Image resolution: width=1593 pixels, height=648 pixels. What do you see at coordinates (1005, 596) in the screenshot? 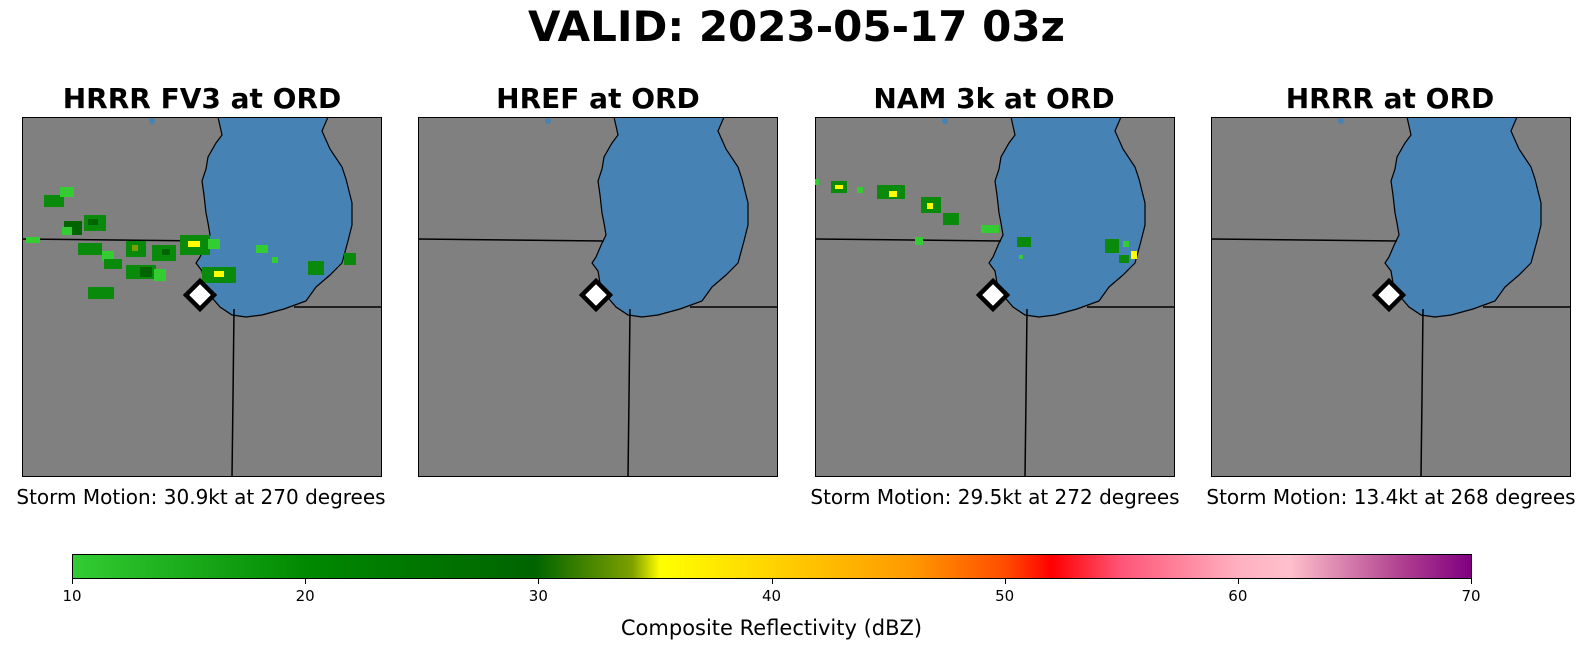
I see `colorbar-tick-label: 50` at bounding box center [1005, 596].